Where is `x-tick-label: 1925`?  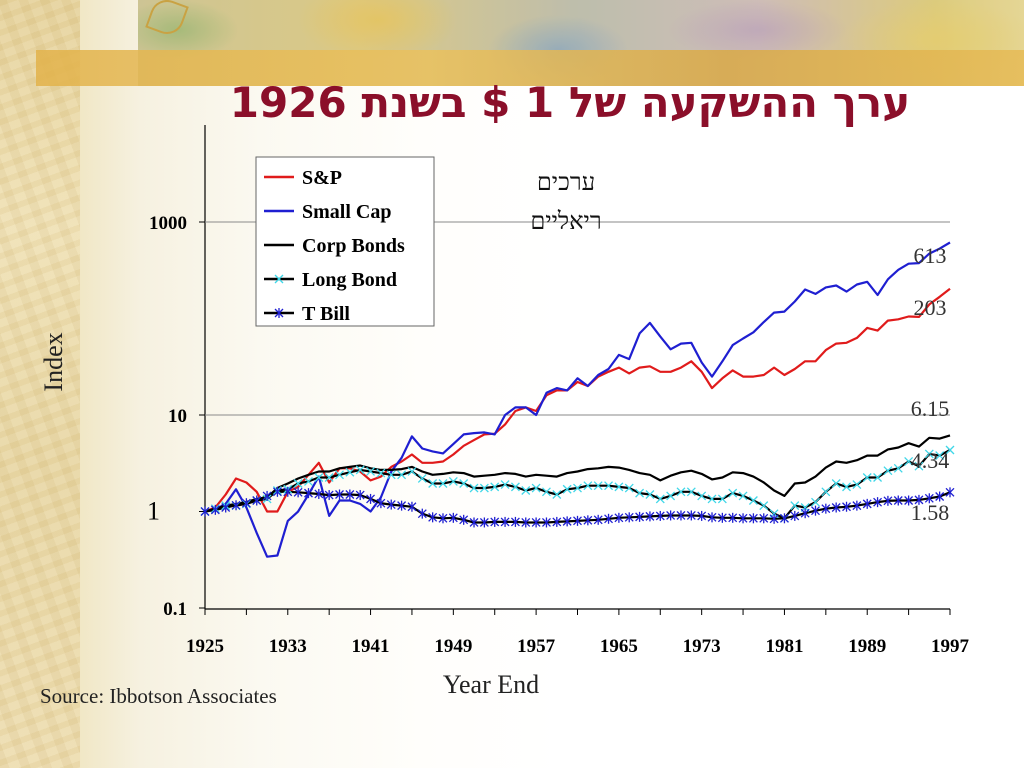
x-tick-label: 1925 is located at coordinates (205, 646).